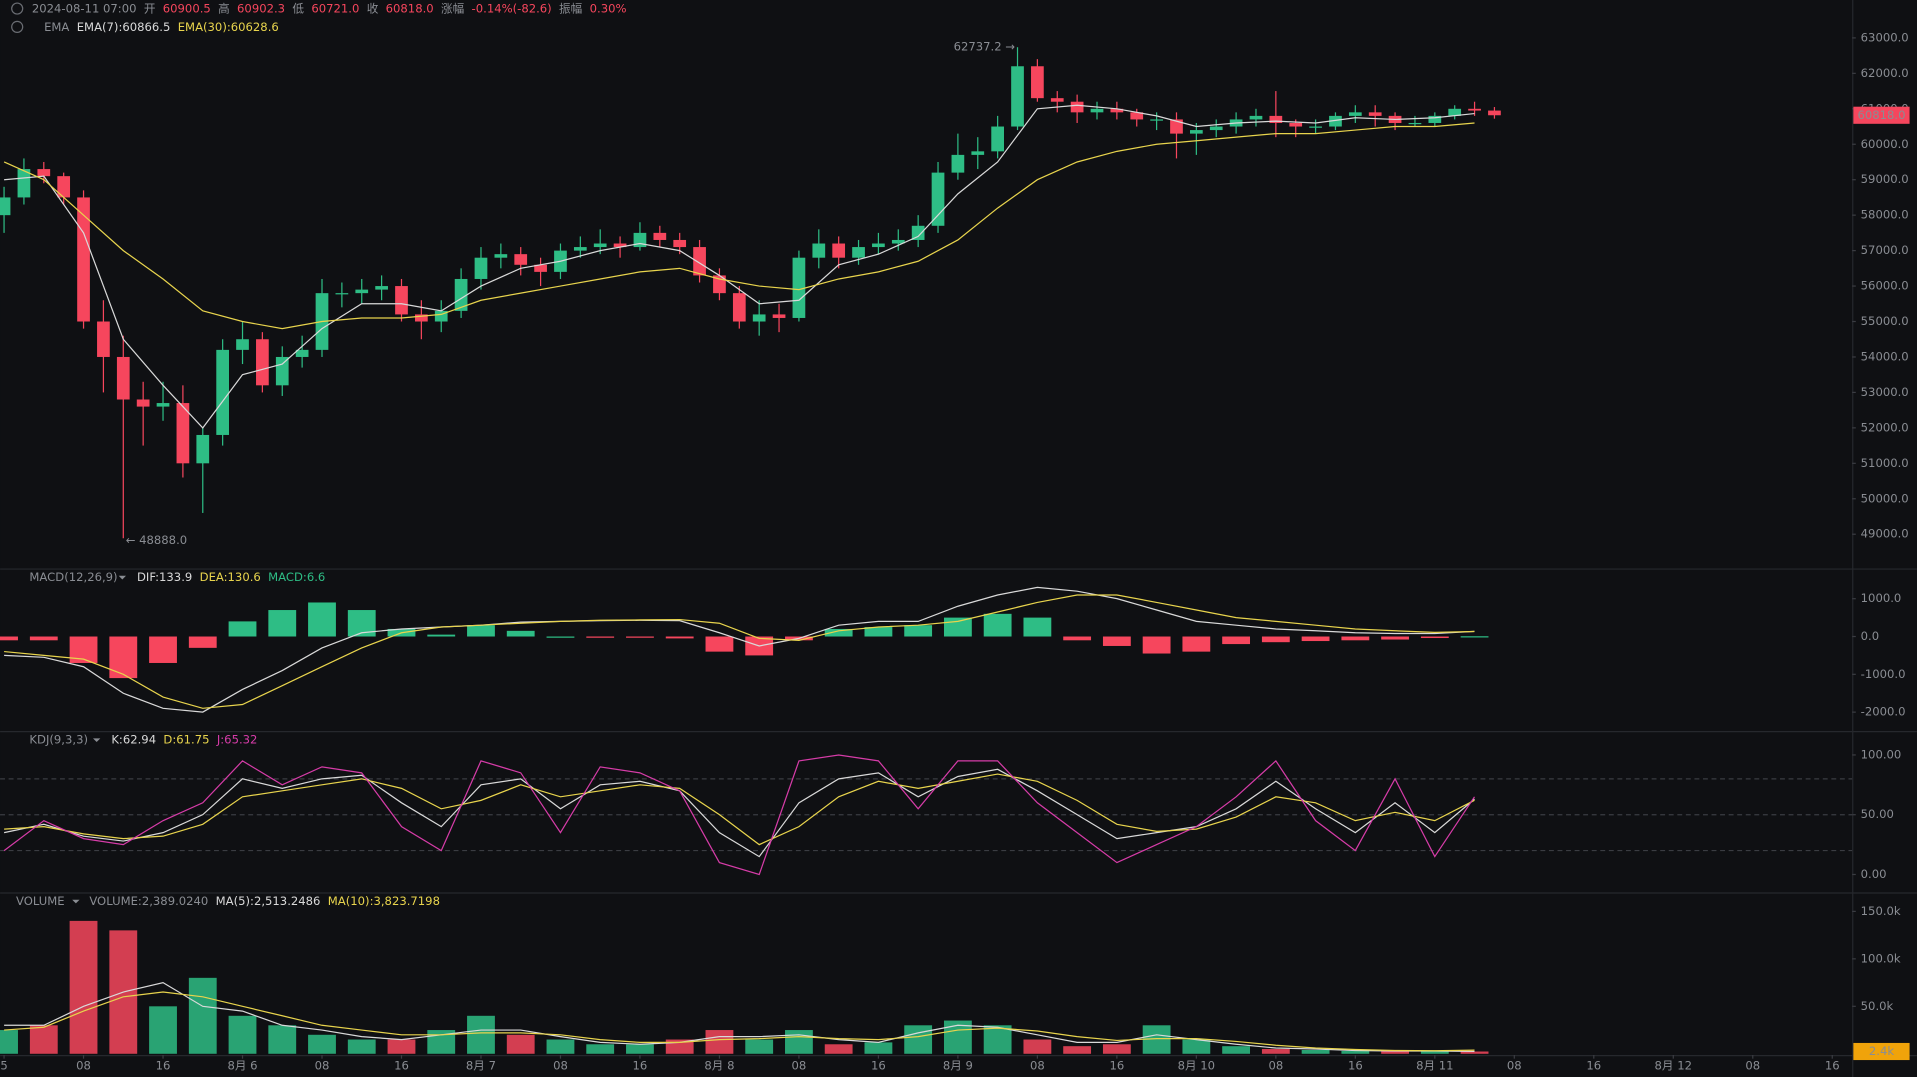 The width and height of the screenshot is (1917, 1077). I want to click on x-tick-label: 8月 12, so click(1673, 1065).